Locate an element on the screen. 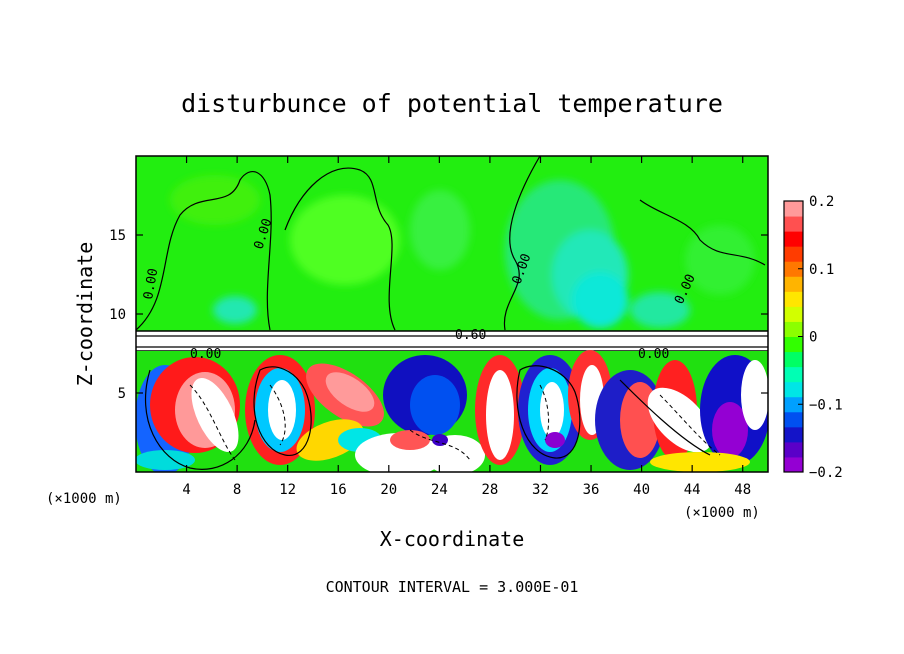 The image size is (904, 654). inversion-band is located at coordinates (452, 341).